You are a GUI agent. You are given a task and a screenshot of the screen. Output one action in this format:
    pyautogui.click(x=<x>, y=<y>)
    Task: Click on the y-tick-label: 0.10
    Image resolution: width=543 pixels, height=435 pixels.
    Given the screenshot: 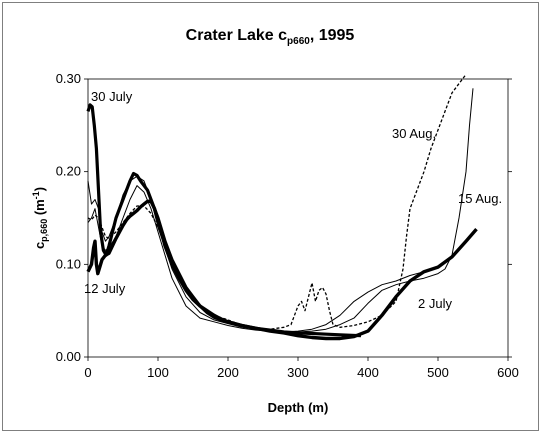 What is the action you would take?
    pyautogui.click(x=68, y=263)
    